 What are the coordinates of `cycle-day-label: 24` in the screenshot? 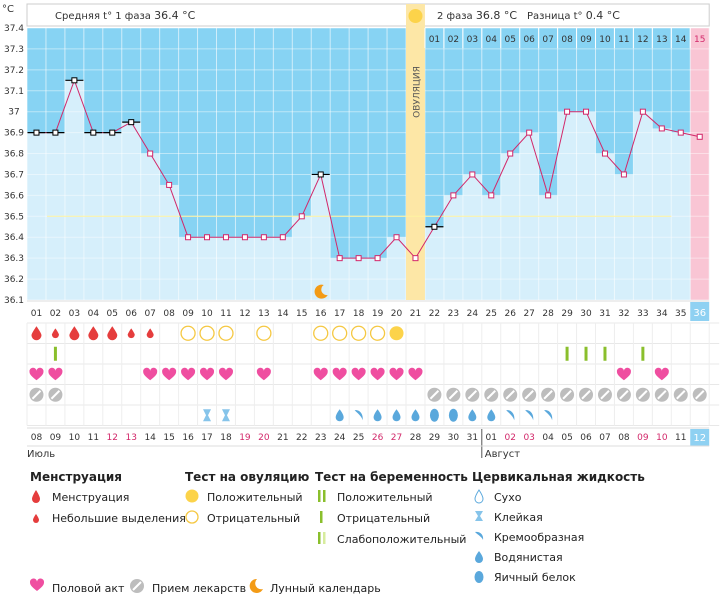 It's located at (473, 314).